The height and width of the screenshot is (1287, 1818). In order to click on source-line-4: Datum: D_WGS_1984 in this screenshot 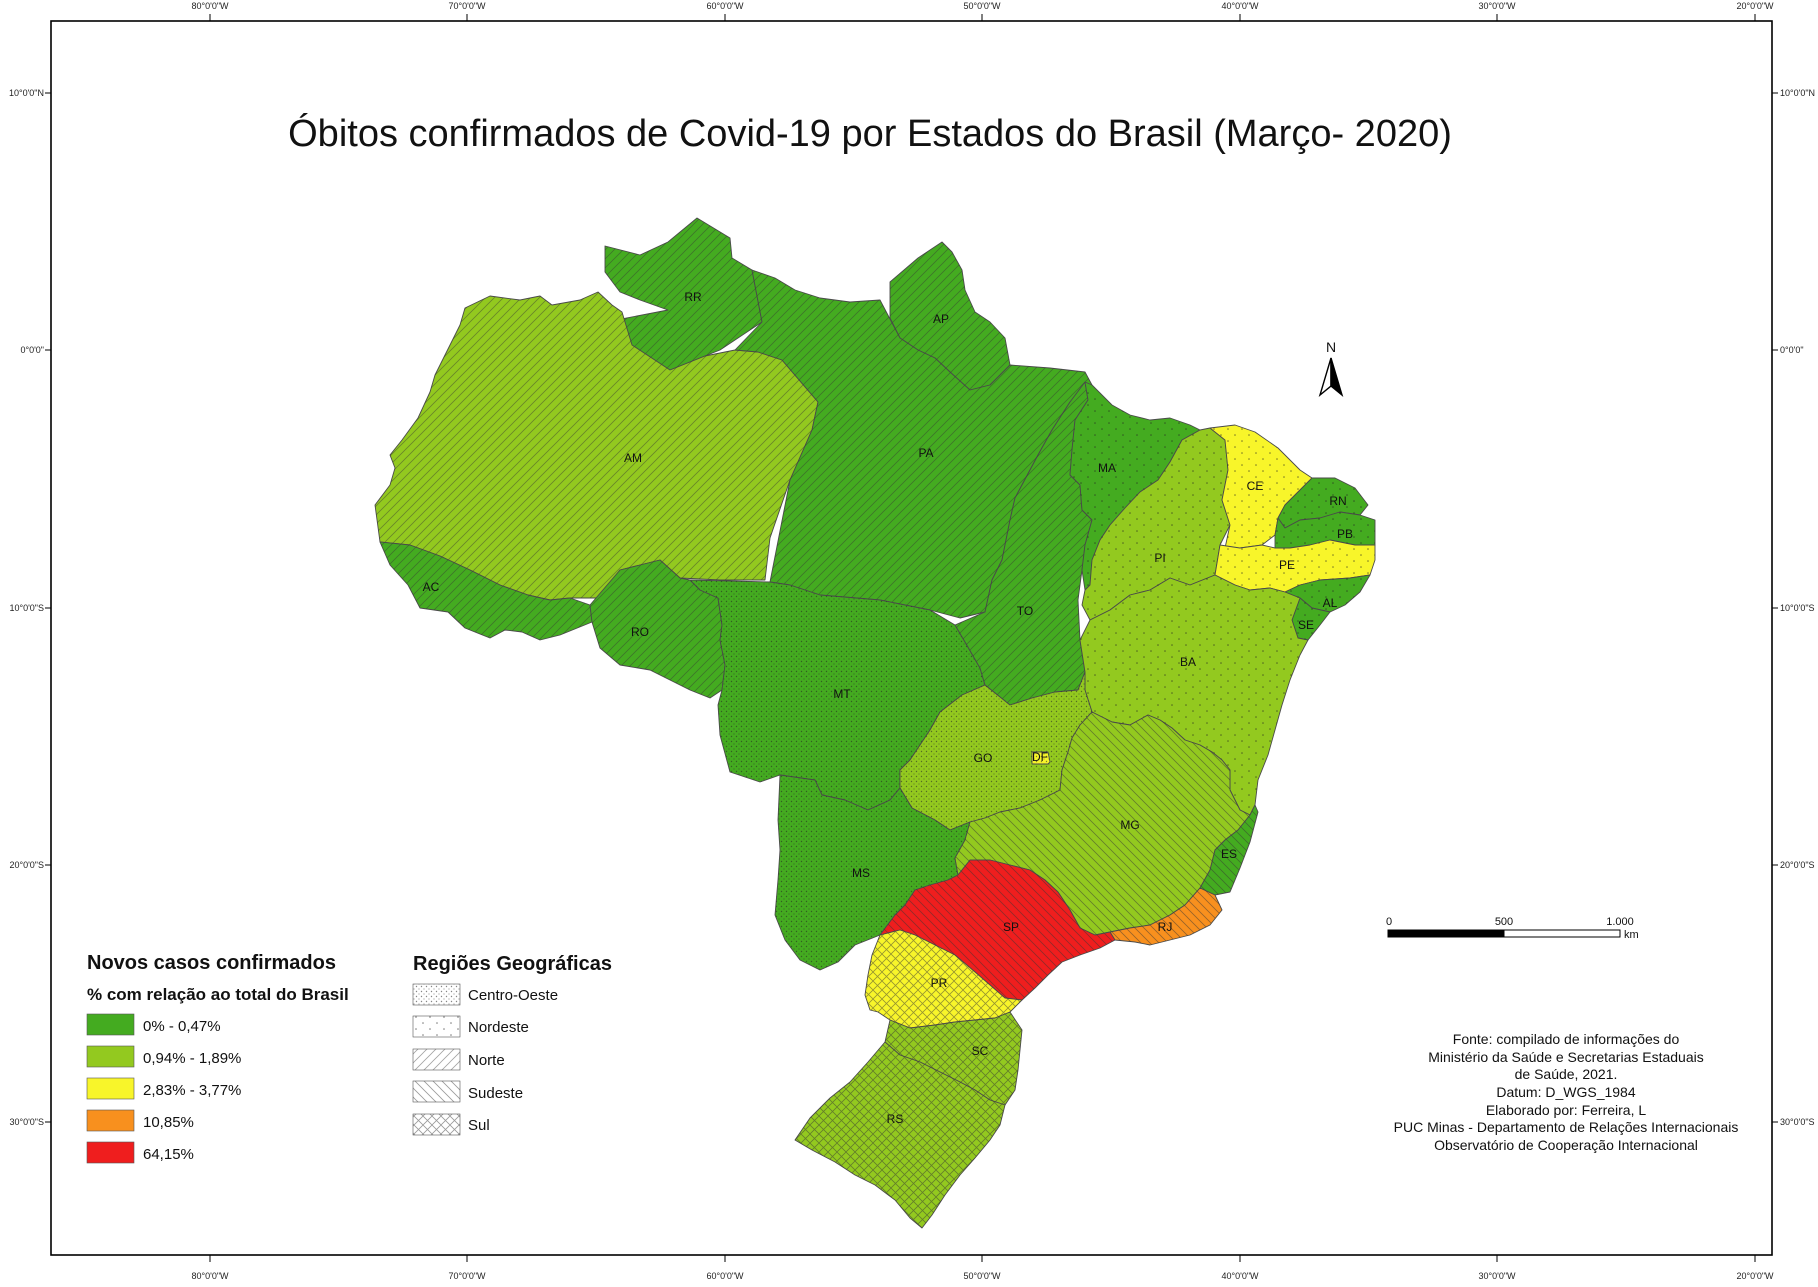, I will do `click(1565, 1092)`.